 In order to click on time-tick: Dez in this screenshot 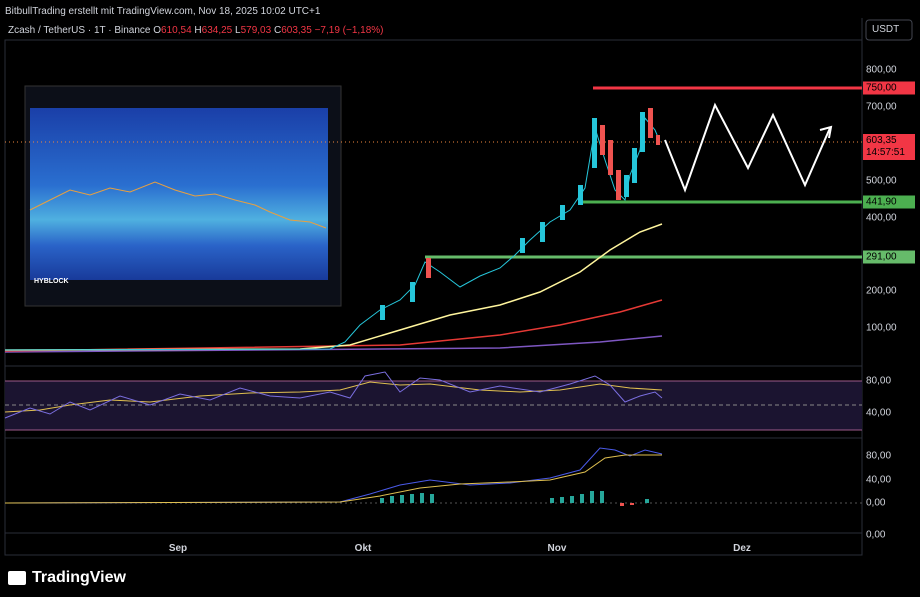, I will do `click(742, 548)`.